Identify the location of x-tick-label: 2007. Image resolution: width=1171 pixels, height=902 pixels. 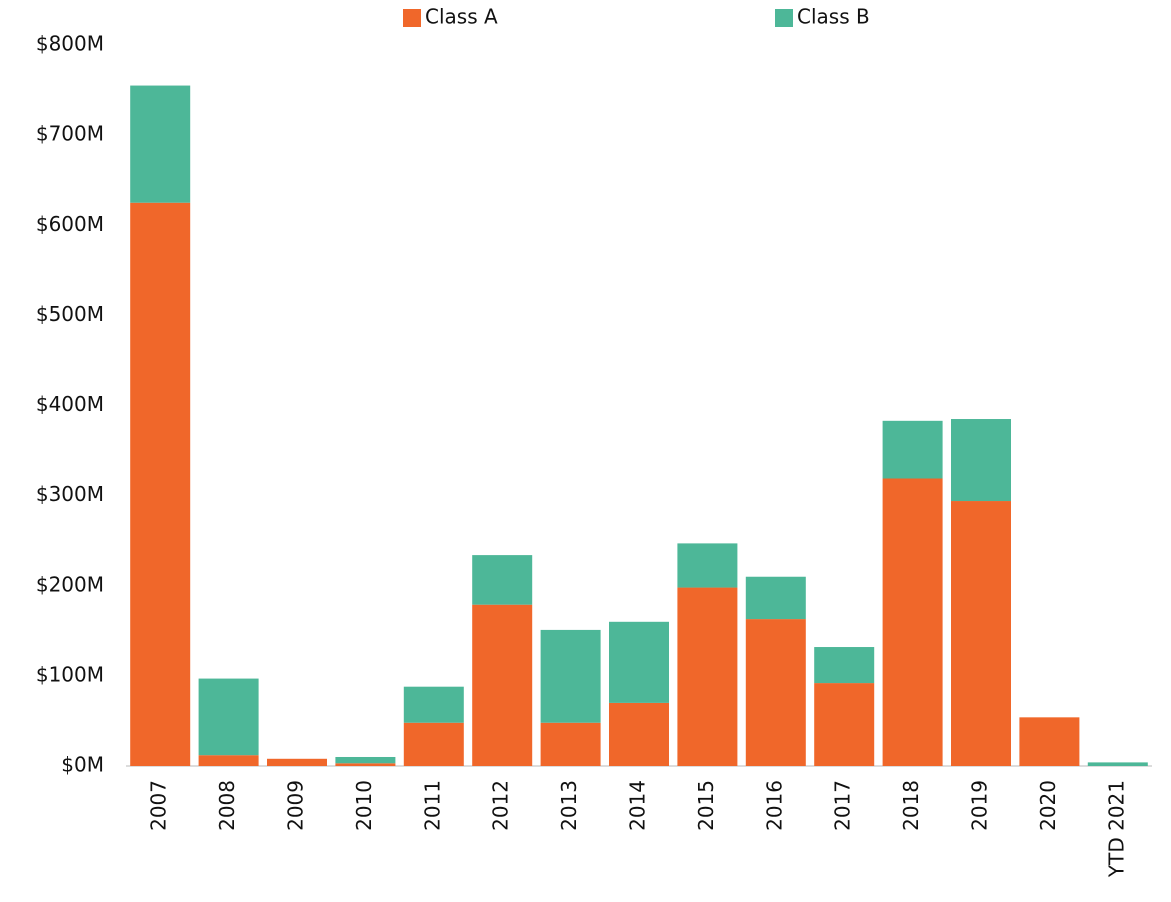
(159, 805).